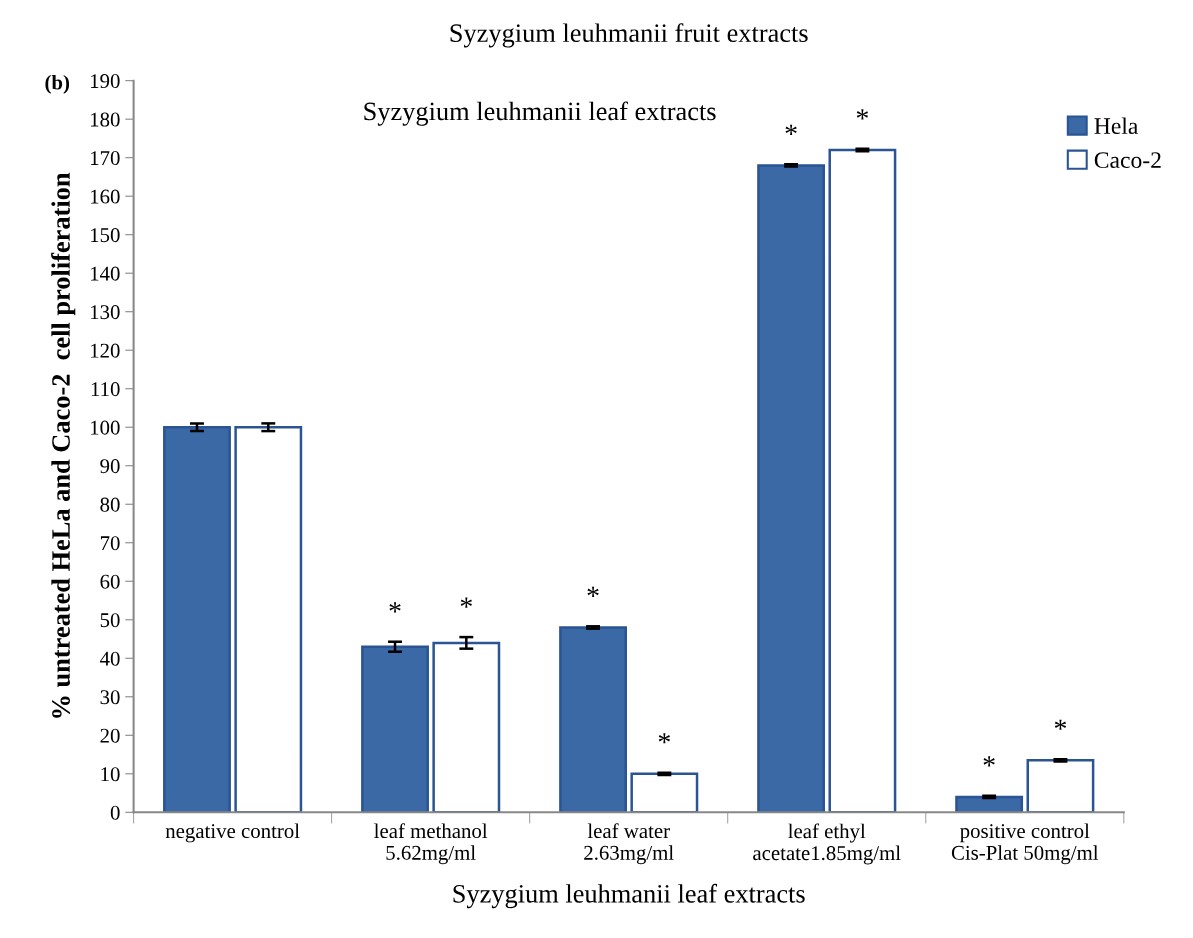 Image resolution: width=1193 pixels, height=938 pixels. Describe the element at coordinates (105, 119) in the screenshot. I see `y-tick-label: 180` at that location.